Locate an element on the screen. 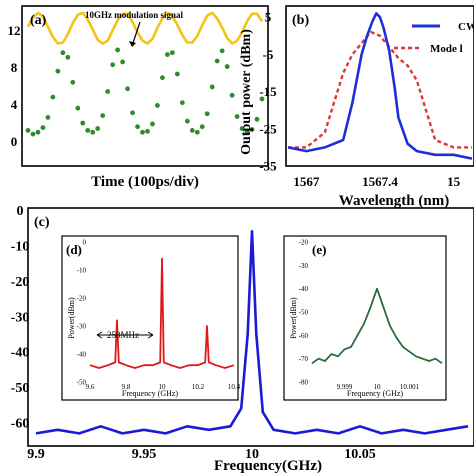  inset-d-xlabel: Frequency (GHz) is located at coordinates (150, 393).